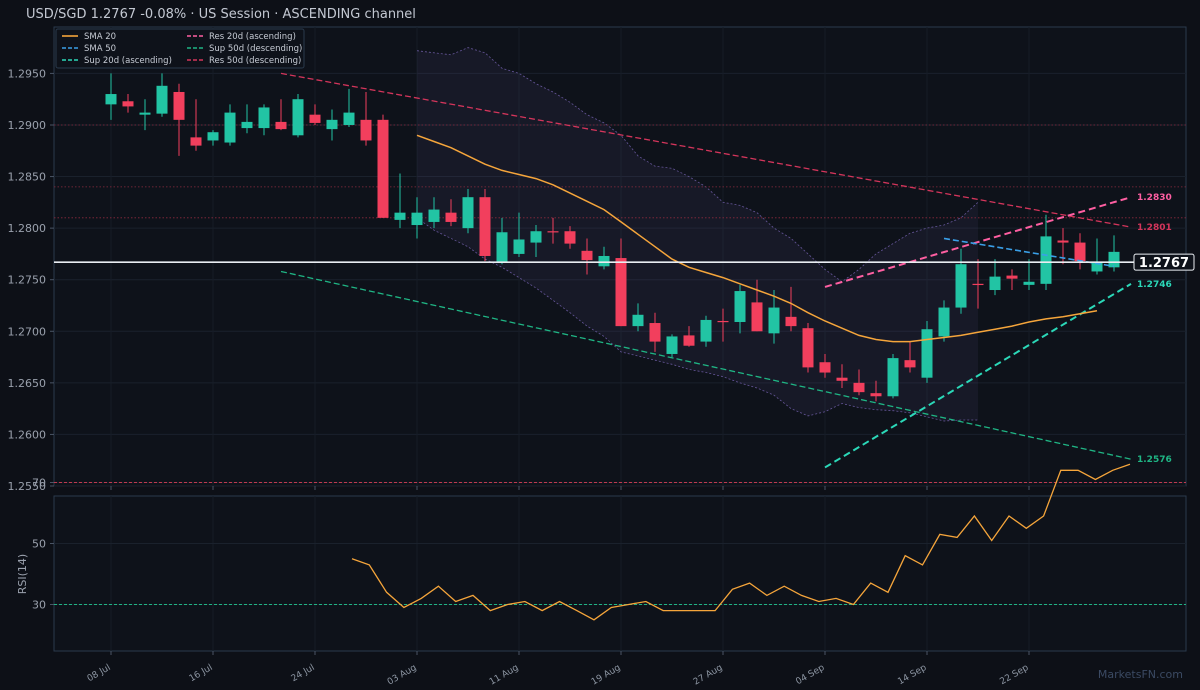 The width and height of the screenshot is (1200, 690). Describe the element at coordinates (27, 434) in the screenshot. I see `price-y-tick-label: 1.2600` at that location.